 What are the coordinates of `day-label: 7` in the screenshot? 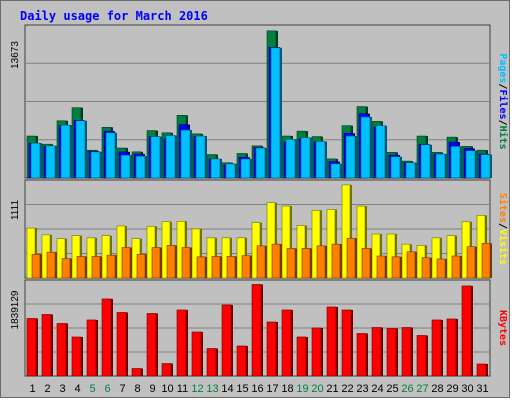 It's located at (122, 389).